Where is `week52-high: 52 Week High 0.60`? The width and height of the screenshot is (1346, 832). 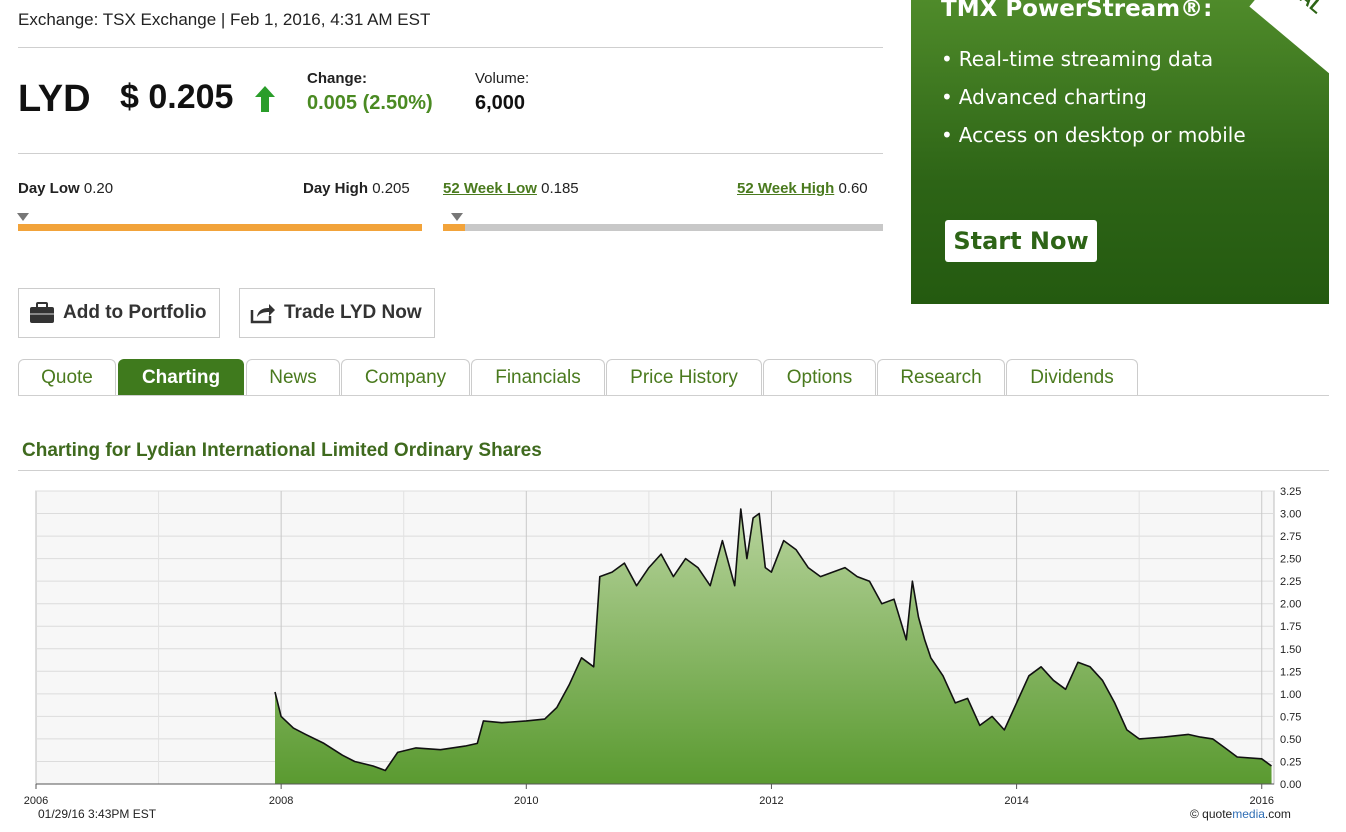 week52-high: 52 Week High 0.60 is located at coordinates (802, 188).